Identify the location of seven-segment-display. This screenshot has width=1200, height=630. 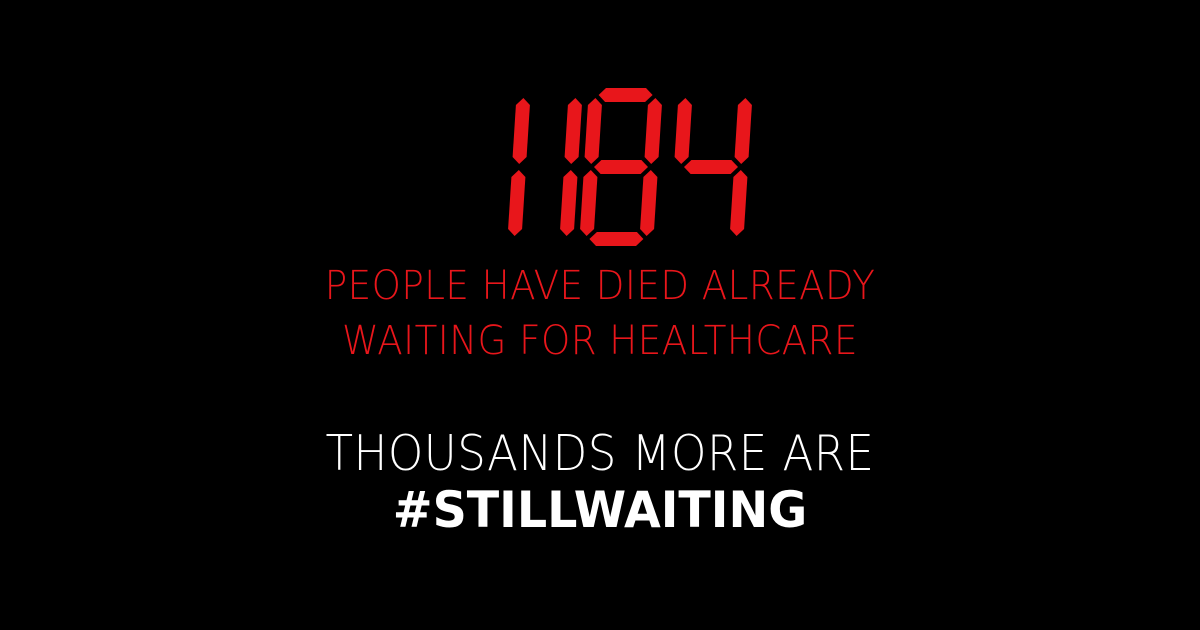
(630, 167).